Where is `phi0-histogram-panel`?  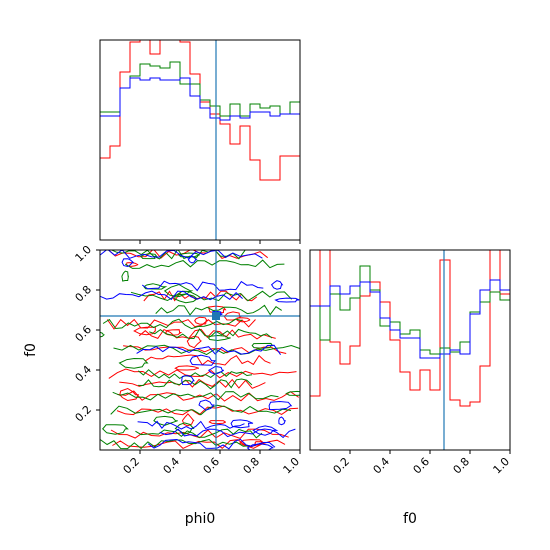 phi0-histogram-panel is located at coordinates (200, 141).